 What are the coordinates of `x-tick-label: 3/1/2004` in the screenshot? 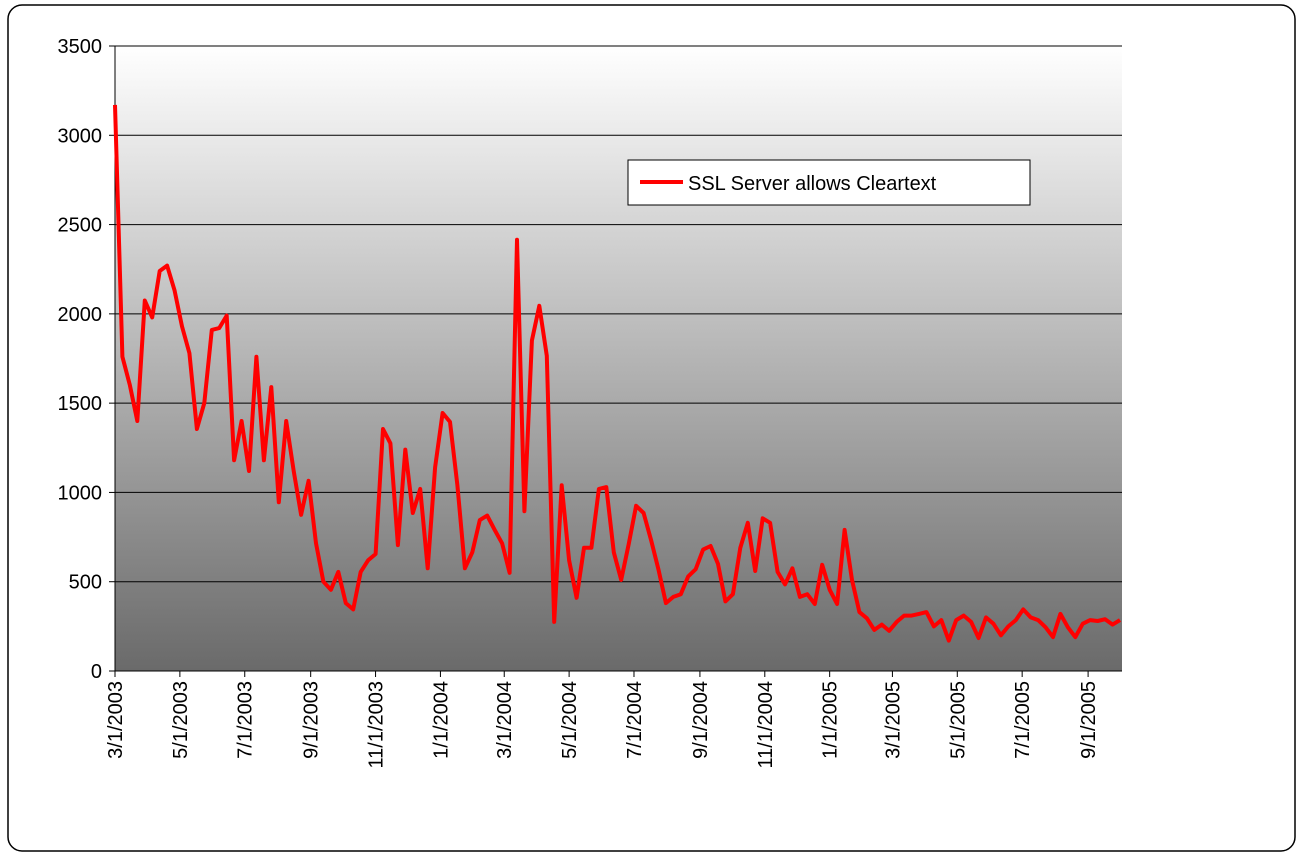 It's located at (505, 720).